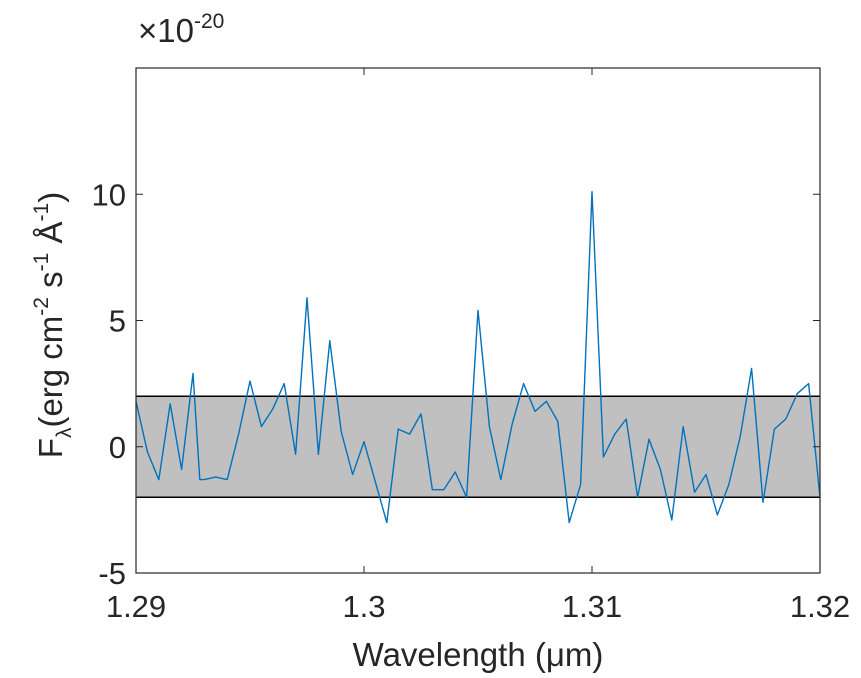 This screenshot has width=861, height=678. I want to click on x-tick-label: 1.29, so click(136, 606).